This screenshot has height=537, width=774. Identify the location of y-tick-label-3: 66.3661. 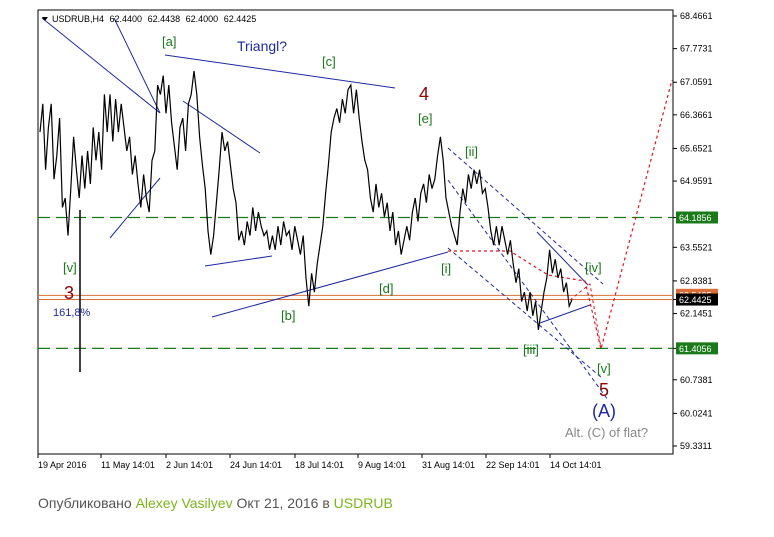
(696, 115).